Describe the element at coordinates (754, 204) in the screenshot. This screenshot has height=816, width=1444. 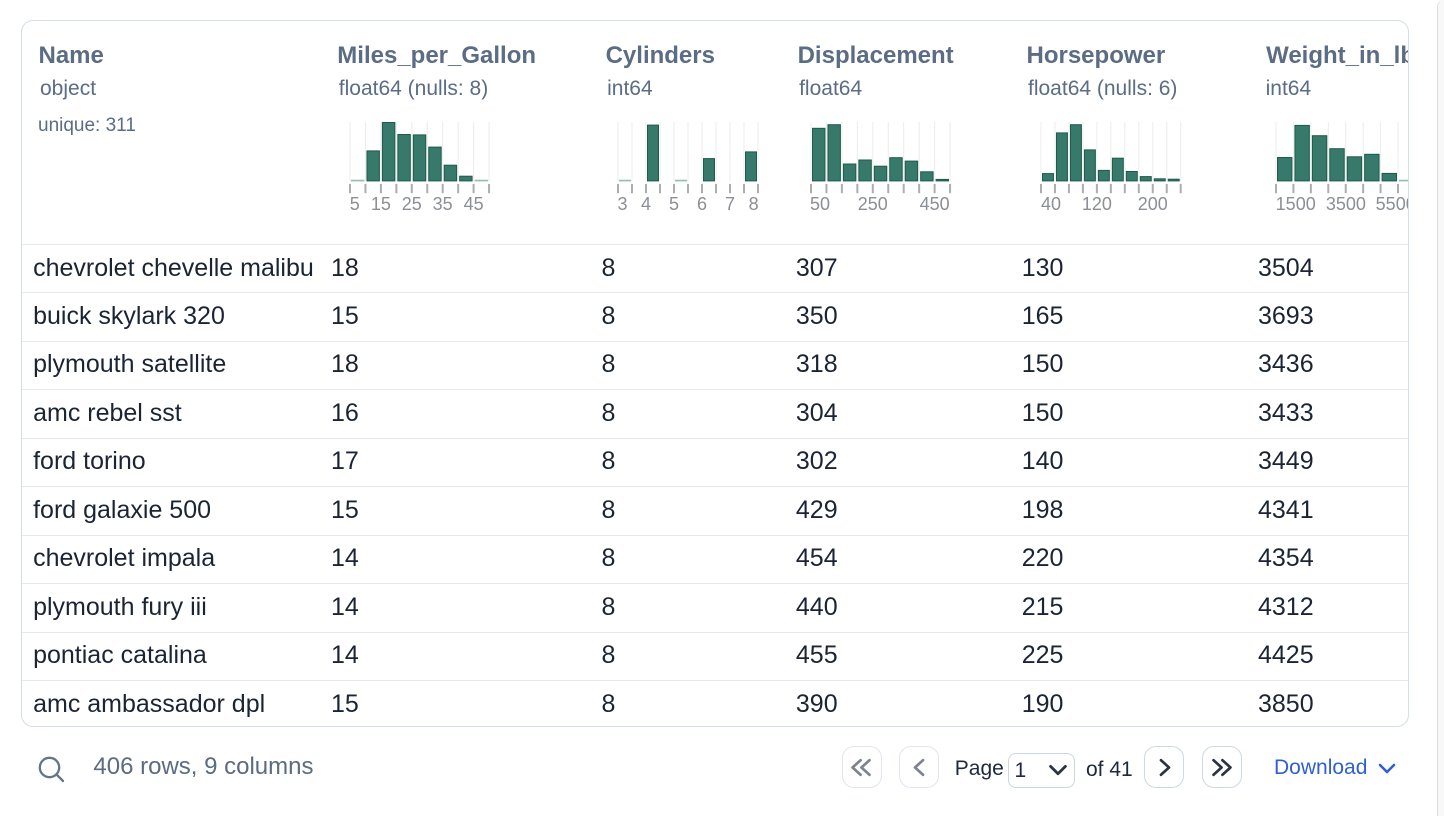
I see `svg-text: 8` at that location.